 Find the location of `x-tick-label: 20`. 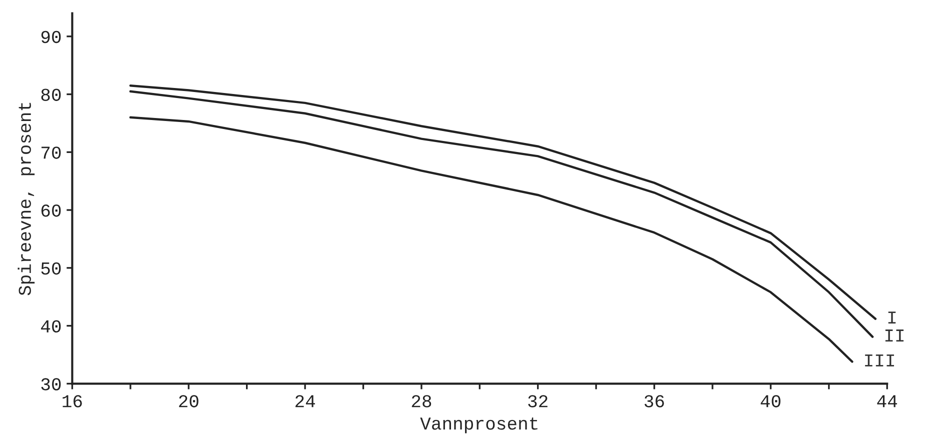

x-tick-label: 20 is located at coordinates (188, 401).